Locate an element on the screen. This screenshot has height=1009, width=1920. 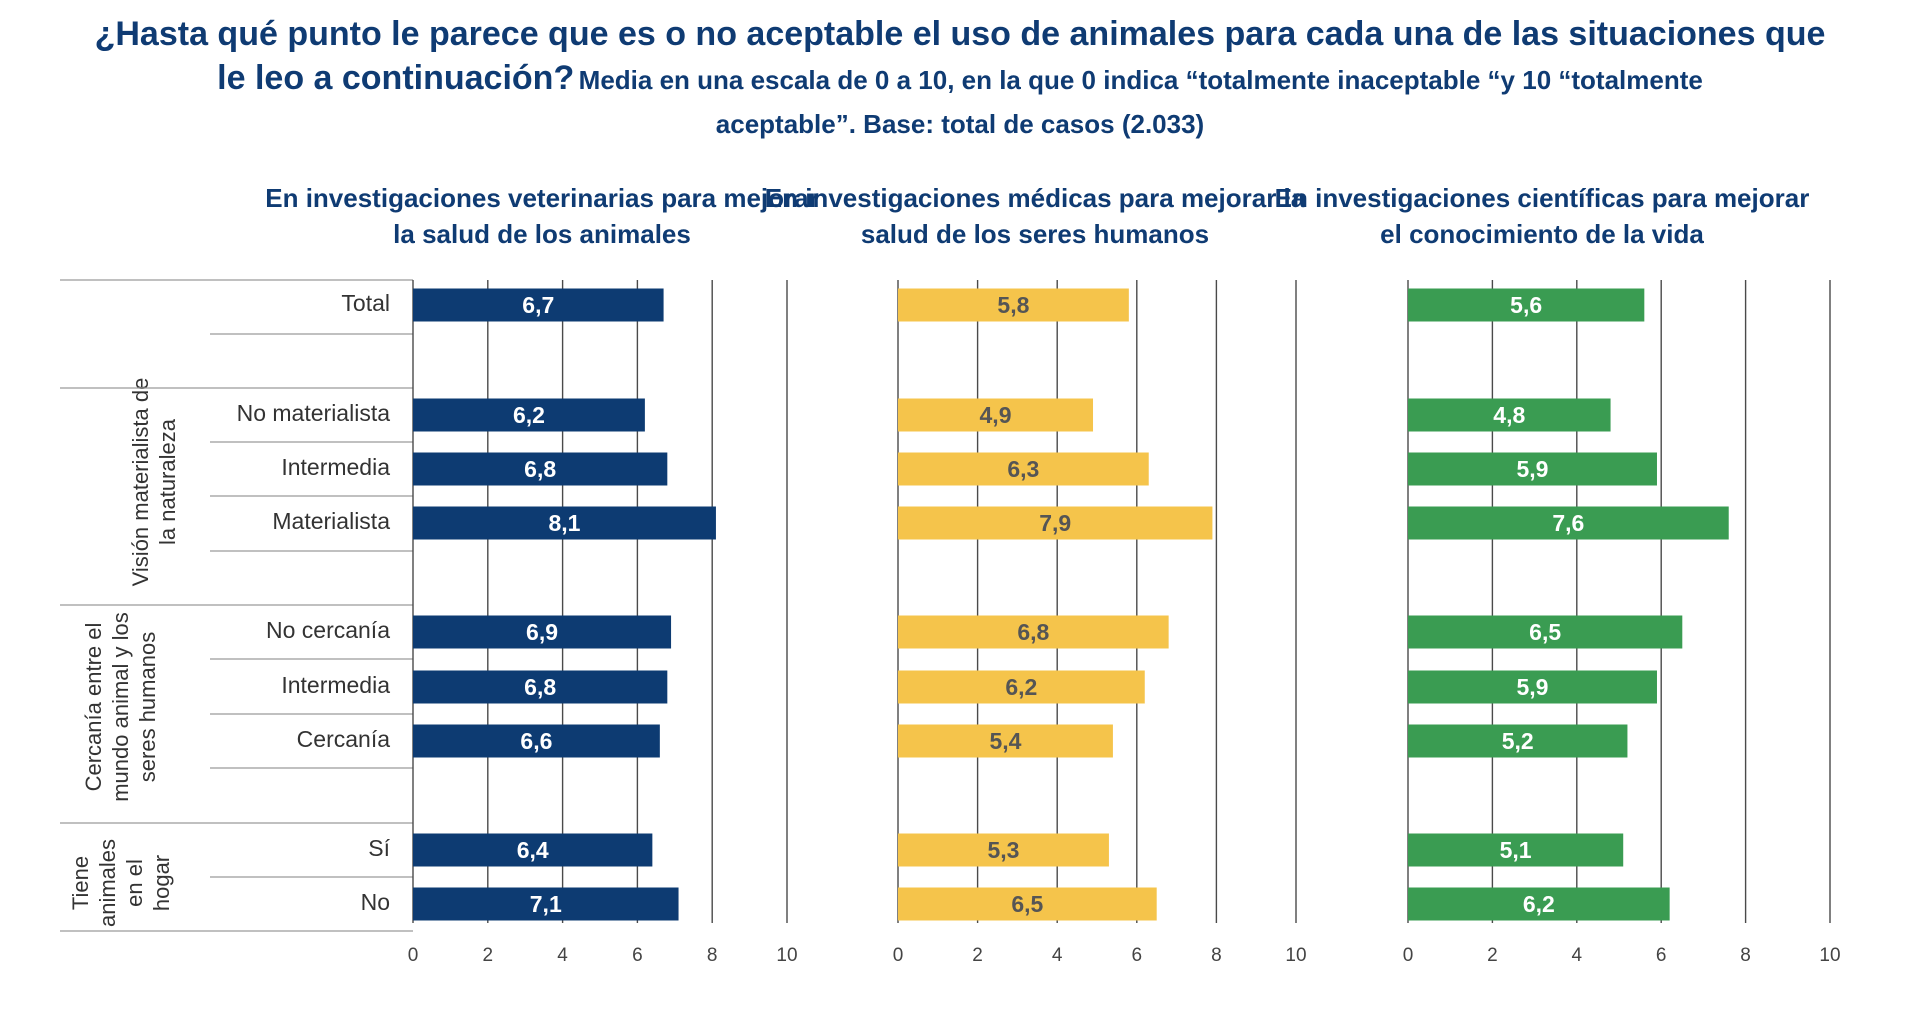
bar-value-label-medicas: 5,3 is located at coordinates (1003, 850).